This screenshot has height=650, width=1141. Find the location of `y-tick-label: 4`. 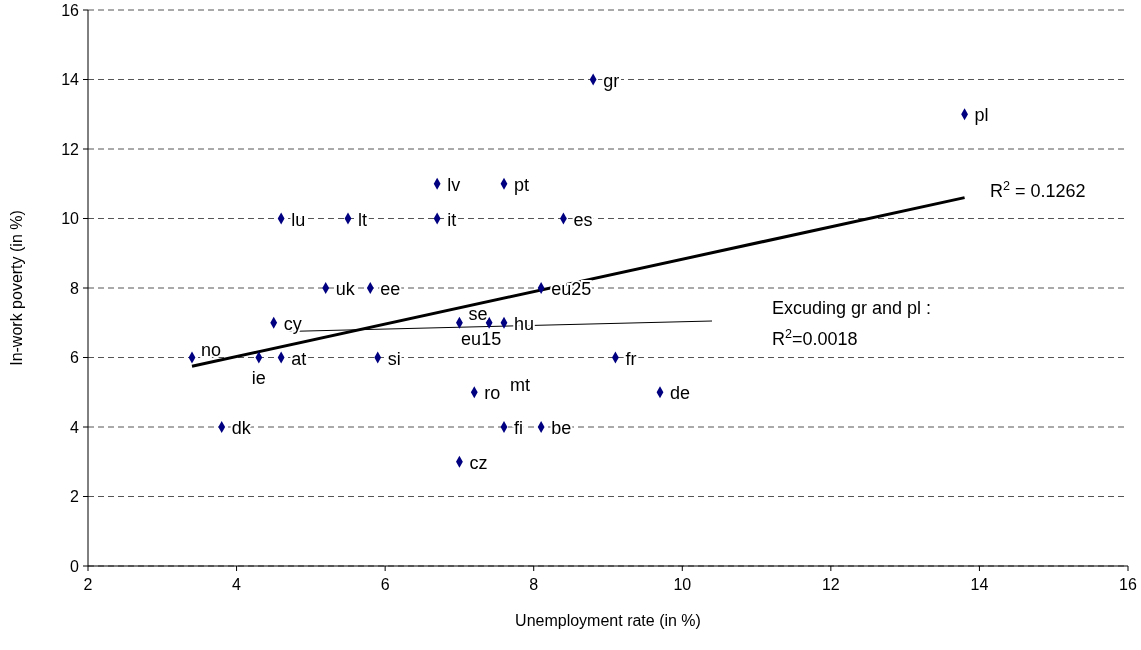

y-tick-label: 4 is located at coordinates (75, 427).